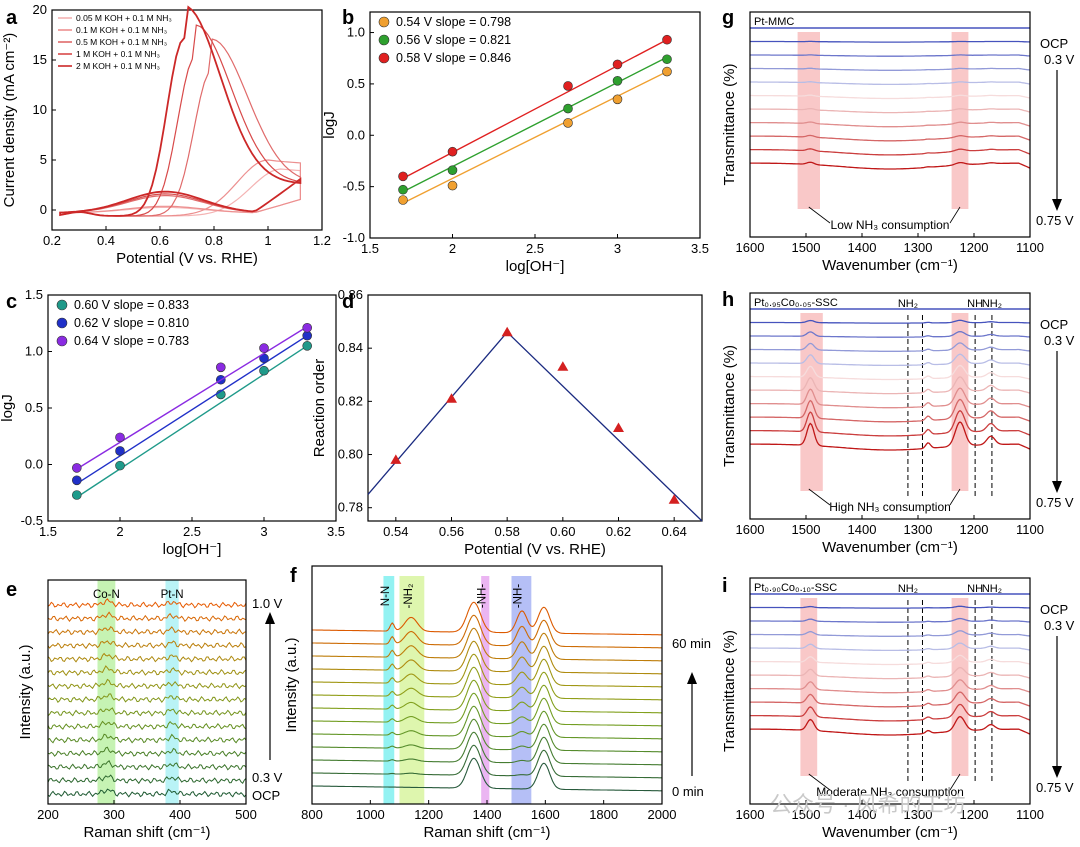  I want to click on band-label: -NH-, so click(482, 596).